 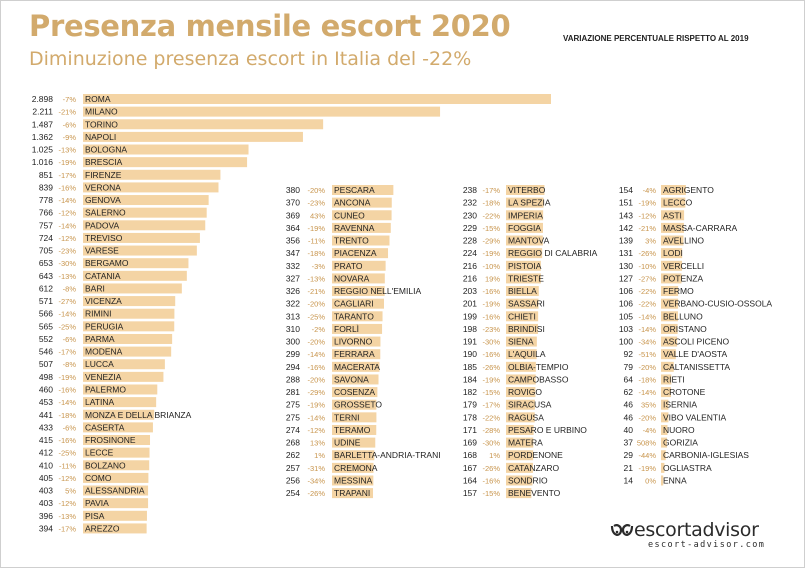 What do you see at coordinates (293, 291) in the screenshot?
I see `value-label: 326` at bounding box center [293, 291].